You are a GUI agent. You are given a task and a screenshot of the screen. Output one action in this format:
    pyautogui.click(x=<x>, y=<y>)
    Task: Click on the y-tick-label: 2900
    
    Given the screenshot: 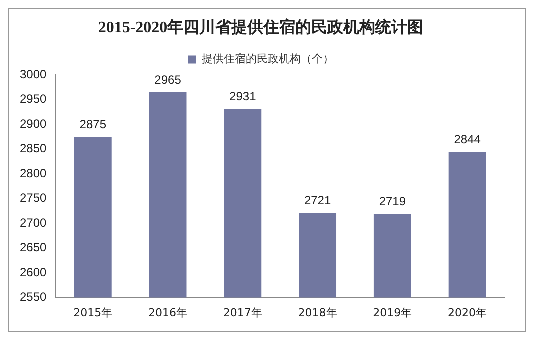 What is the action you would take?
    pyautogui.click(x=34, y=123)
    